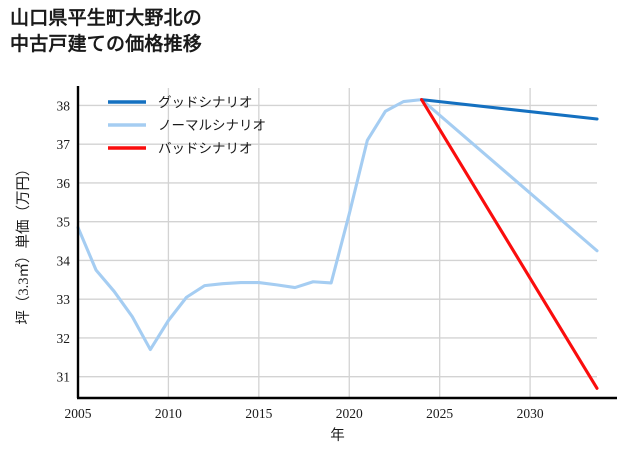 The height and width of the screenshot is (465, 621). Describe the element at coordinates (23, 242) in the screenshot. I see `y-axis-title: 坪（3.3㎡）単価（万円）` at that location.